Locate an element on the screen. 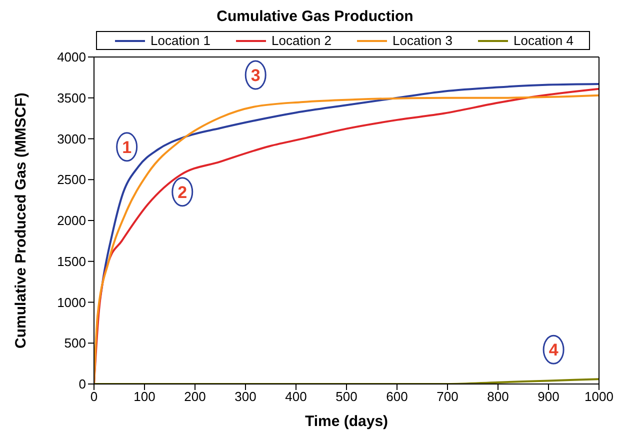 This screenshot has height=446, width=630. x-tick-label: 1000 is located at coordinates (599, 396).